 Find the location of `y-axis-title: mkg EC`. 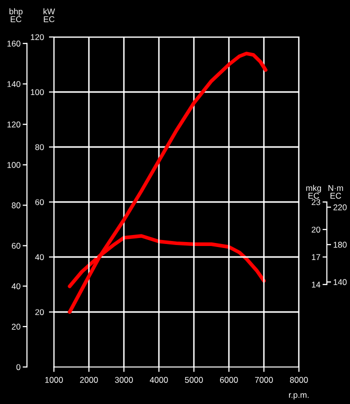

y-axis-title: mkg EC is located at coordinates (313, 191).